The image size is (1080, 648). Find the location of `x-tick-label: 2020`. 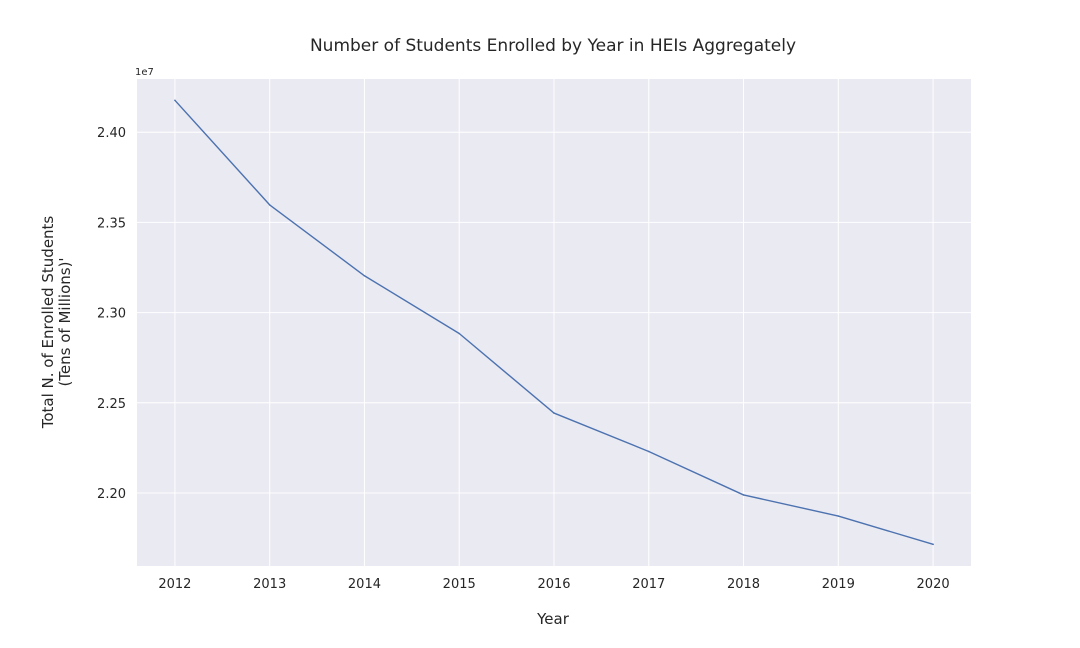

x-tick-label: 2020 is located at coordinates (933, 584).